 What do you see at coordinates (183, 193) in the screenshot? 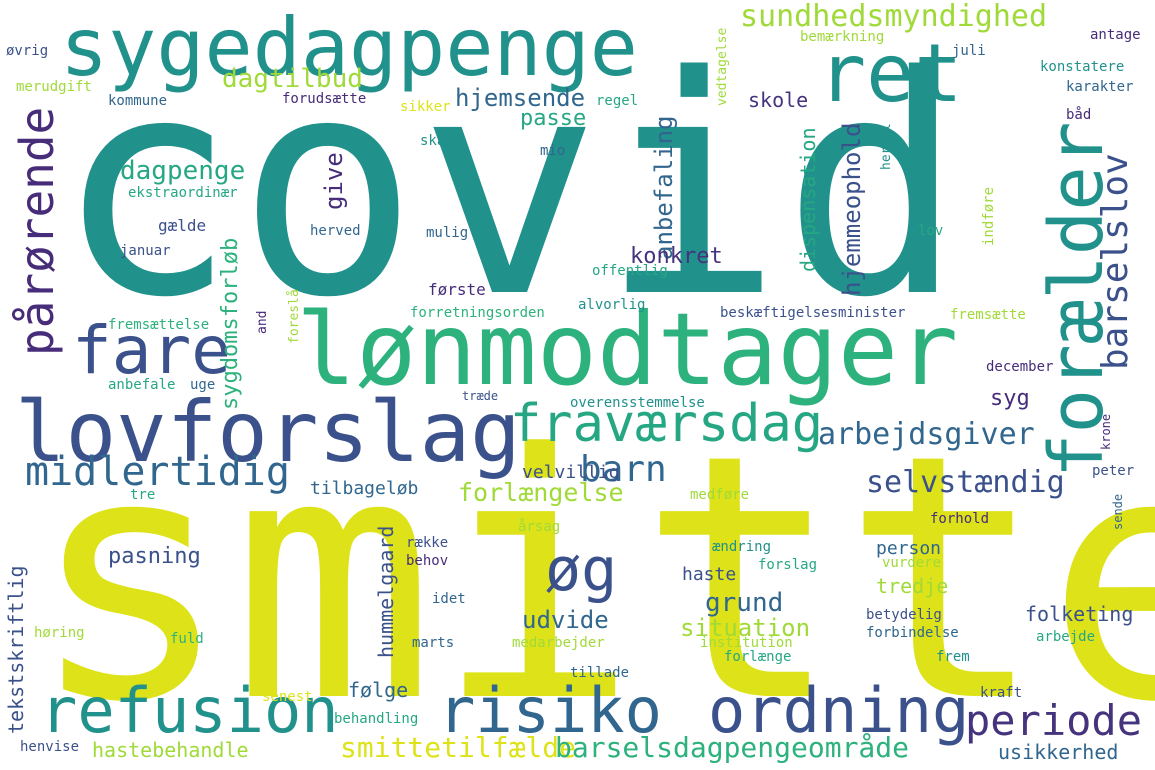
I see `word-ekstraordinaer: ekstraordinær` at bounding box center [183, 193].